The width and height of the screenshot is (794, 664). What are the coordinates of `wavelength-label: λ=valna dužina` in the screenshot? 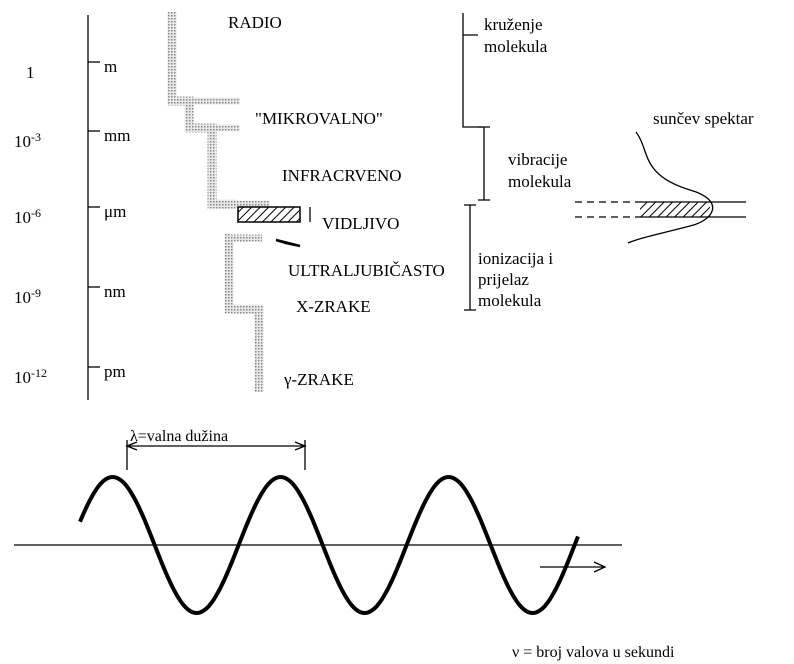 It's located at (179, 436).